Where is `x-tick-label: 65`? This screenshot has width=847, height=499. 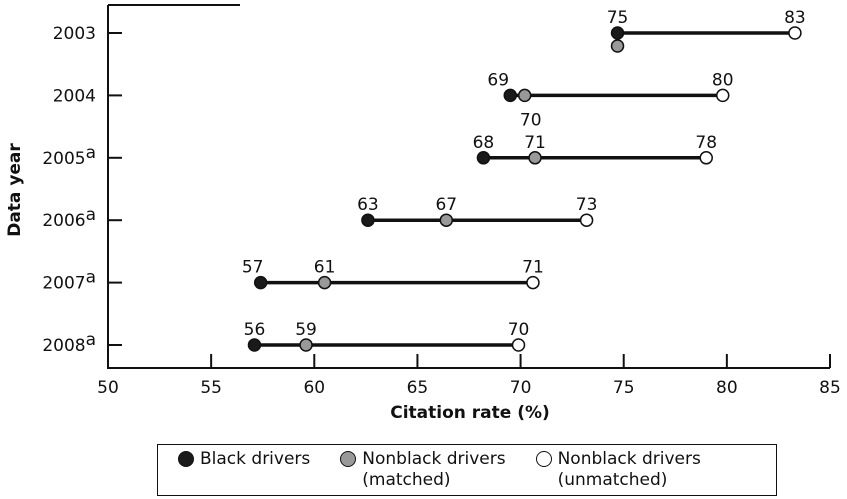 x-tick-label: 65 is located at coordinates (418, 388).